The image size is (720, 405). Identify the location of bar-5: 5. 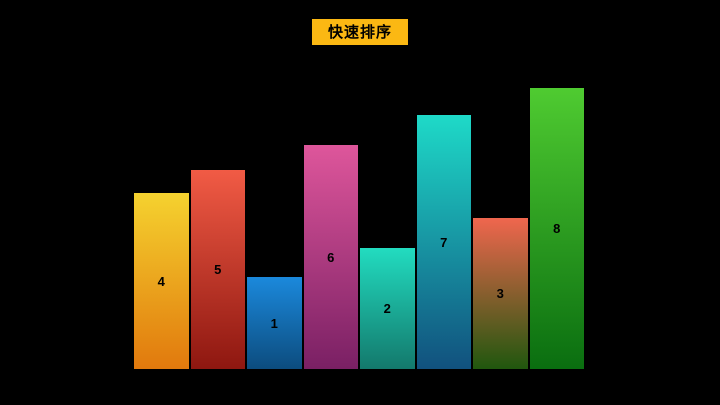
(217, 269).